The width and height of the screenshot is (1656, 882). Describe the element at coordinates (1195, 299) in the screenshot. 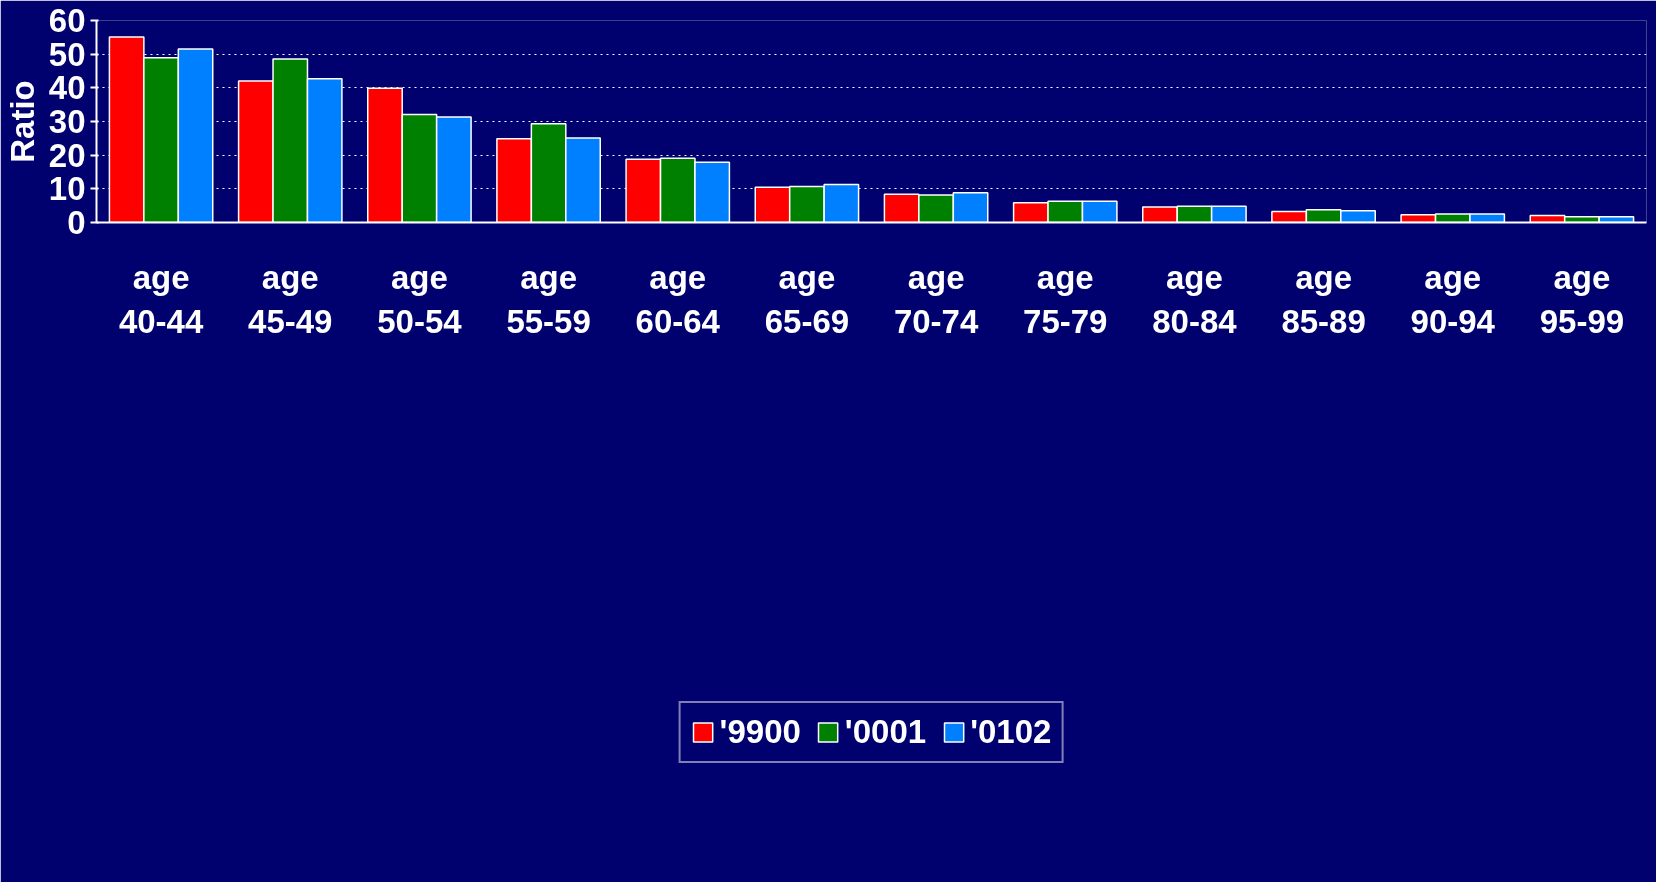

I see `x-tick-label: age 80-84` at that location.